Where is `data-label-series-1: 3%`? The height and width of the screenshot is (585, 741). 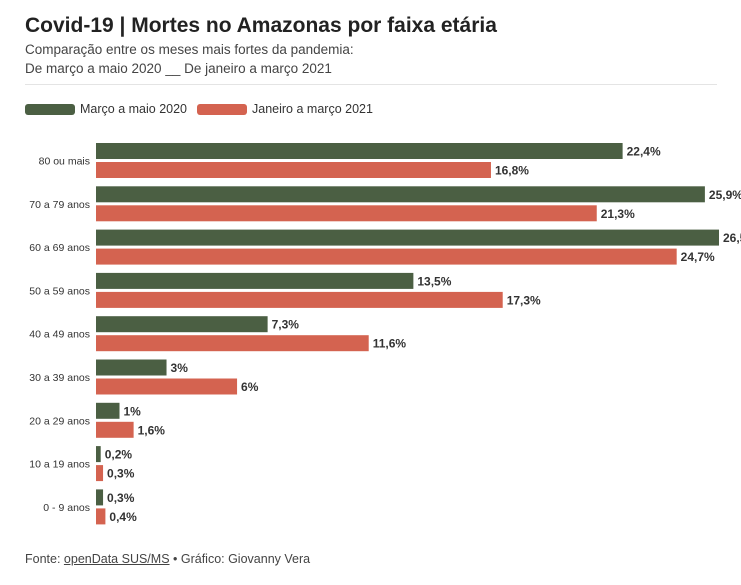
data-label-series-1: 3% is located at coordinates (180, 368).